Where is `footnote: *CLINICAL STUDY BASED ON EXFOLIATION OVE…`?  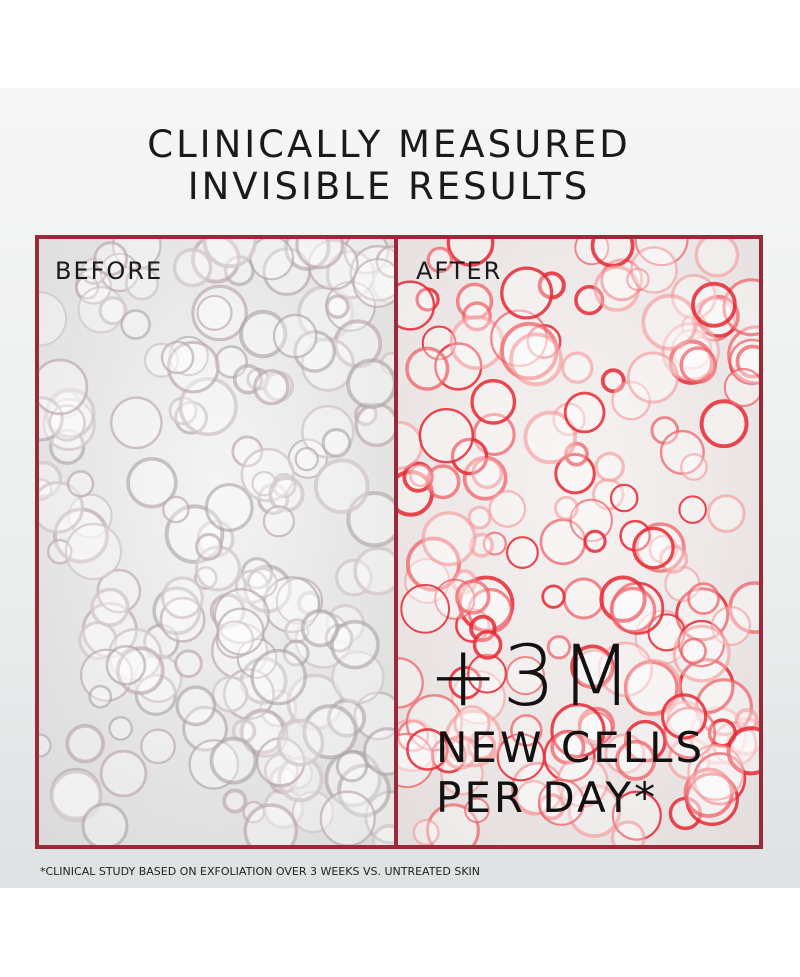
footnote: *CLINICAL STUDY BASED ON EXFOLIATION OVE… is located at coordinates (260, 871).